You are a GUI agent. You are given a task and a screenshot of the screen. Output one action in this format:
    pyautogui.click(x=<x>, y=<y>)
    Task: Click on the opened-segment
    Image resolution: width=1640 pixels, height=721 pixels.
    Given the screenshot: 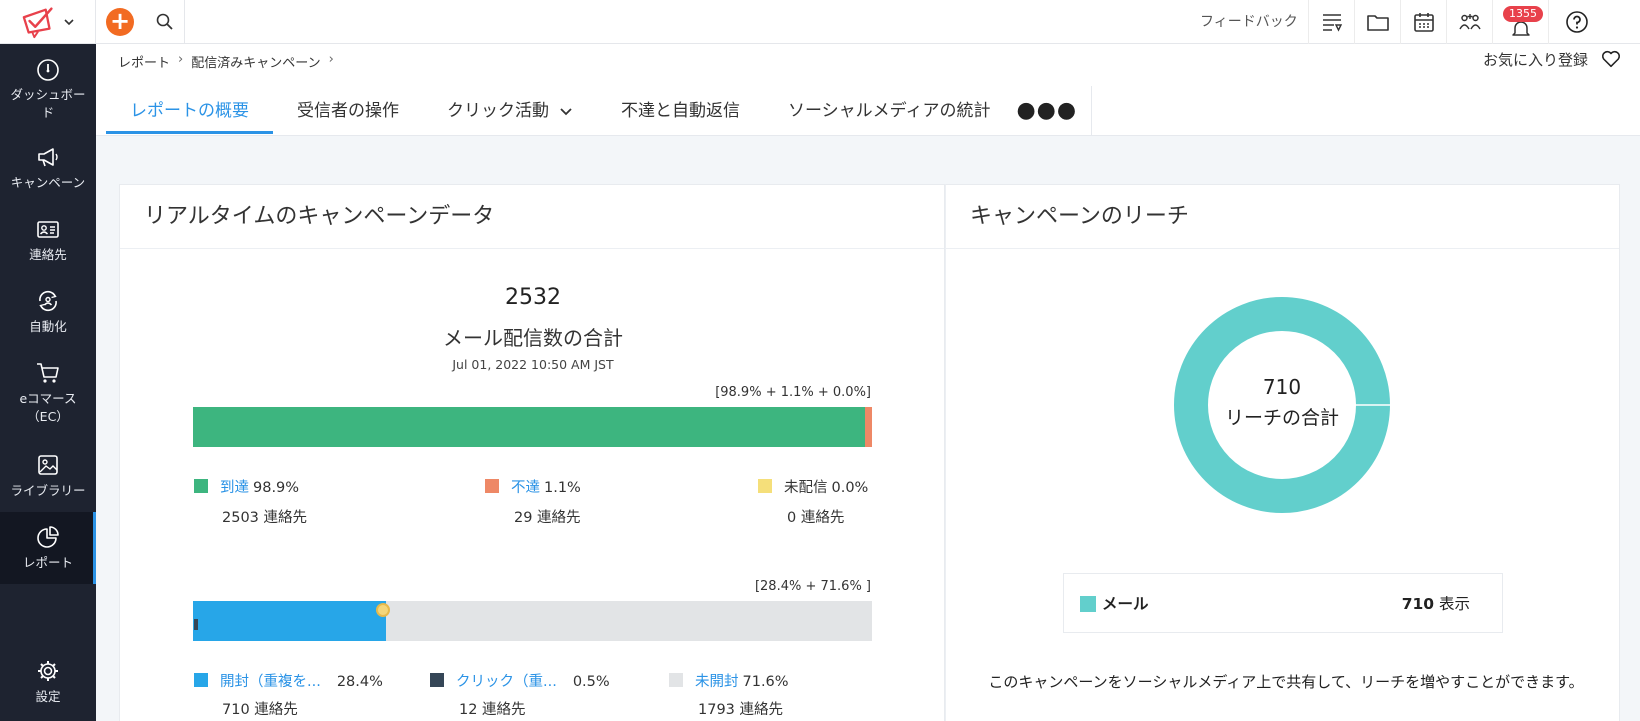 What is the action you would take?
    pyautogui.click(x=289, y=621)
    